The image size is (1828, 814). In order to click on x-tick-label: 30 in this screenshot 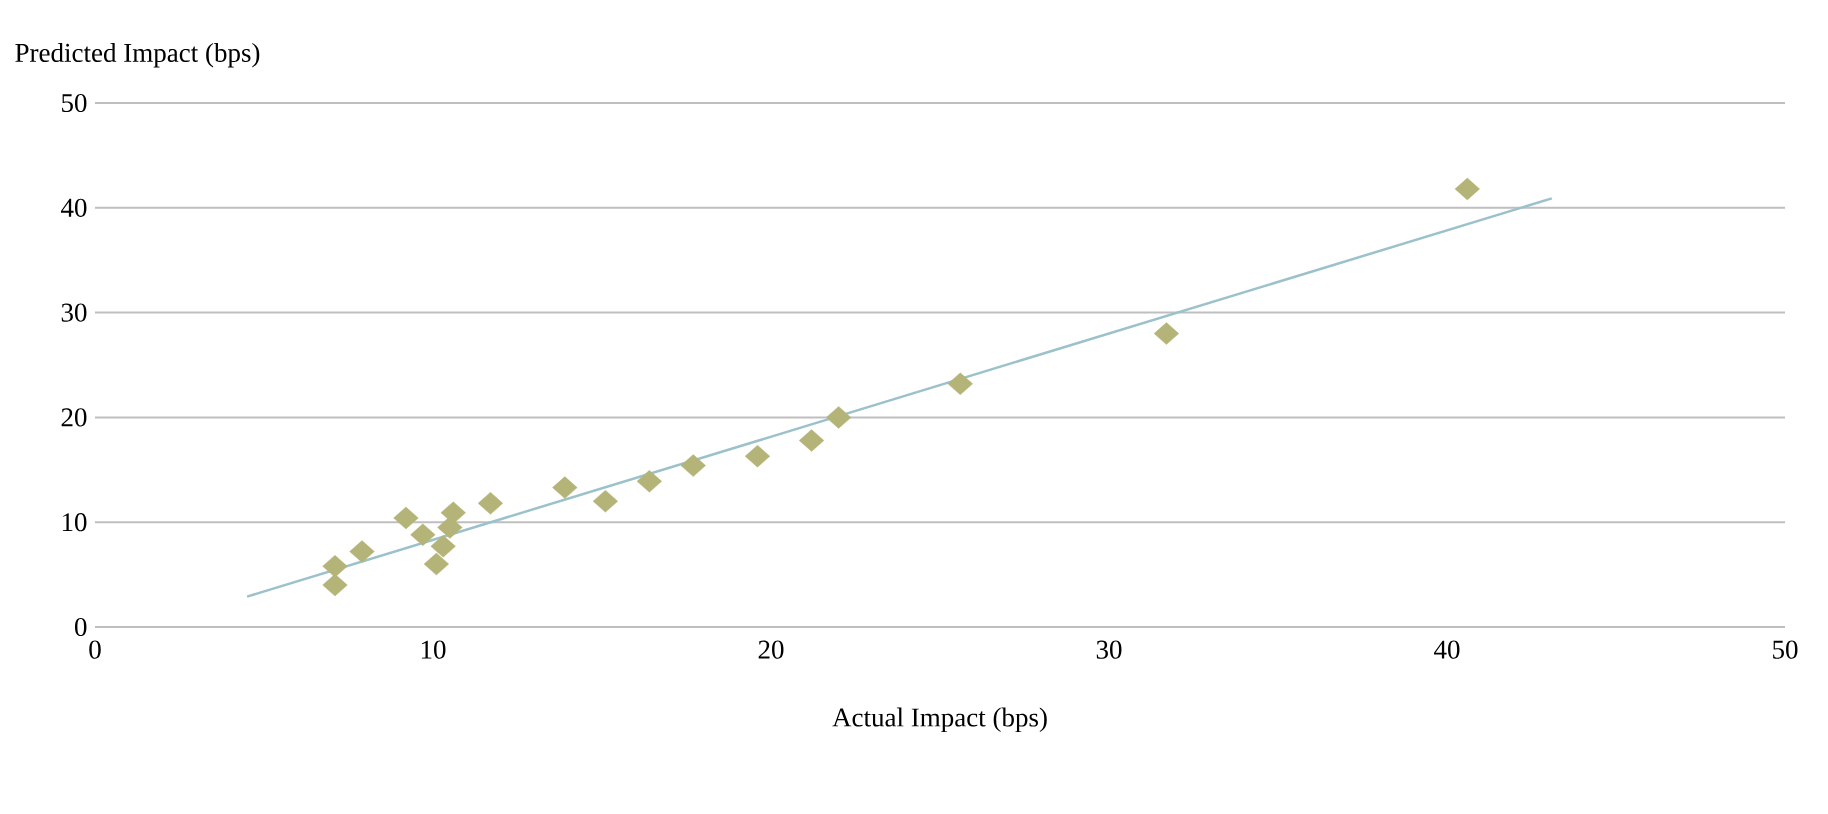, I will do `click(1109, 649)`.